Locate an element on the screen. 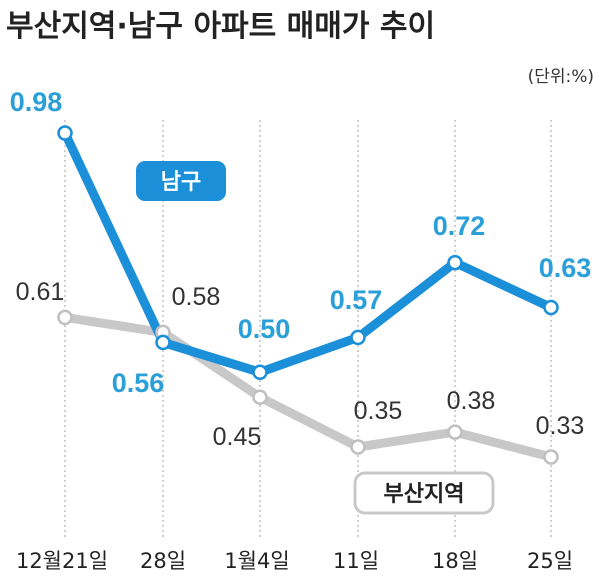 The width and height of the screenshot is (600, 581). x-tick-label: 25일 is located at coordinates (550, 561).